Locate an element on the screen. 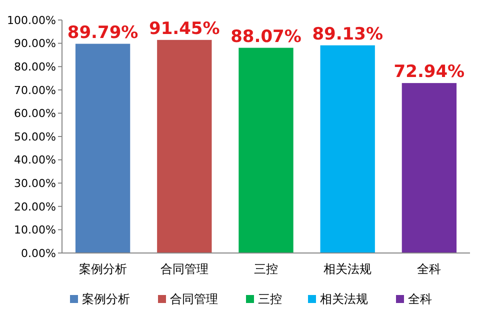  x-tick-label: 合同管理 is located at coordinates (184, 269).